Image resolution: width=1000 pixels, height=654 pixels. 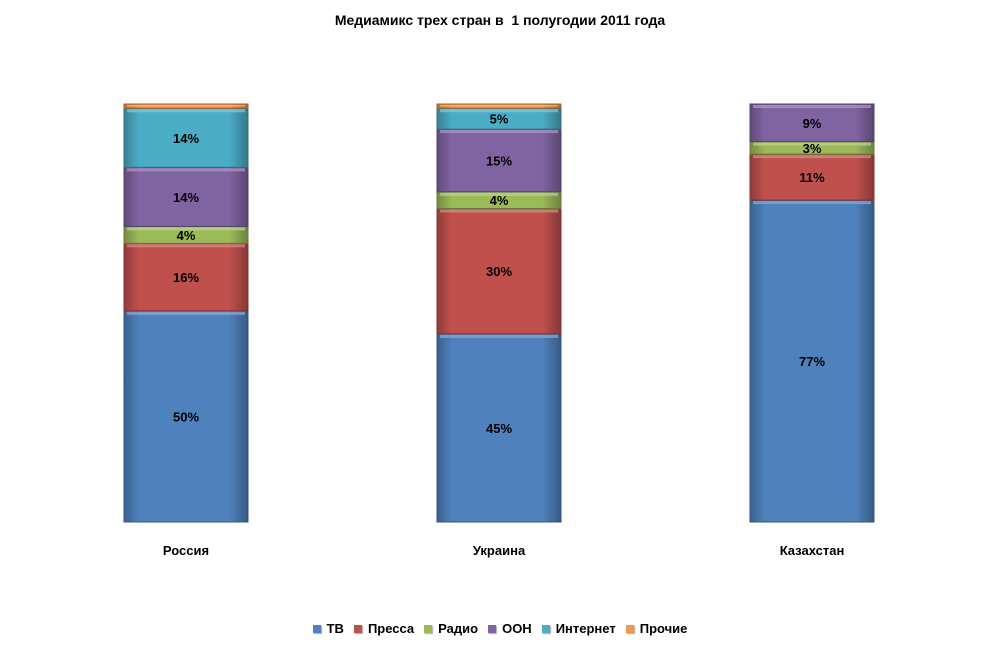 What do you see at coordinates (499, 119) in the screenshot?
I see `data-label: 5%` at bounding box center [499, 119].